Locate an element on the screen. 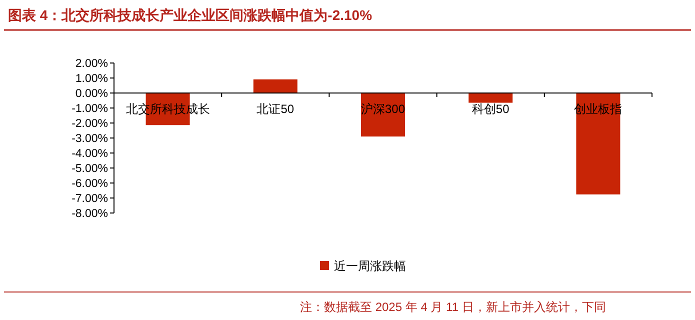 This screenshot has width=695, height=320. chart-title: 图表 4：北交所科技成长产业企业区间涨跌幅中值为-2.10% is located at coordinates (190, 15).